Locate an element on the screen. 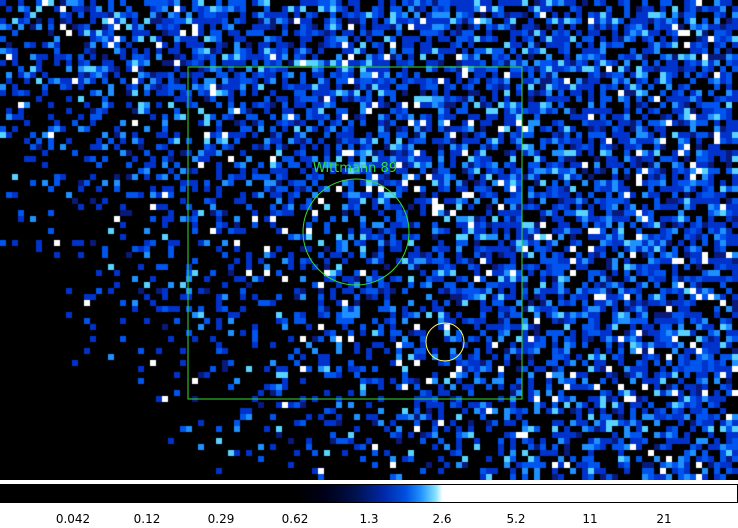 This screenshot has width=738, height=528. colorbar-tick: 1.3 is located at coordinates (369, 519).